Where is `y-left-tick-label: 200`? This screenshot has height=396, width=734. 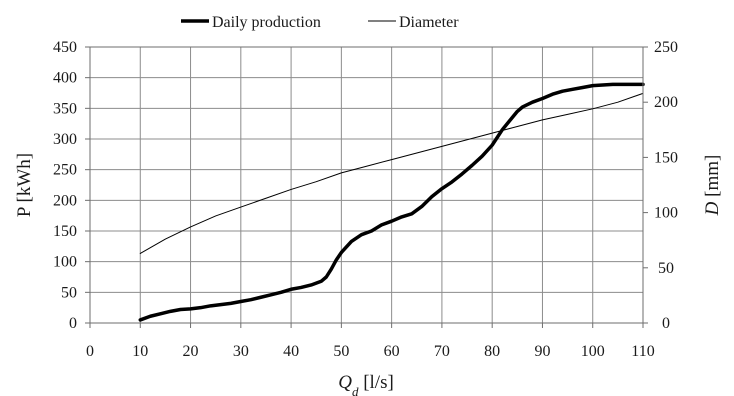
y-left-tick-label: 200 is located at coordinates (65, 200).